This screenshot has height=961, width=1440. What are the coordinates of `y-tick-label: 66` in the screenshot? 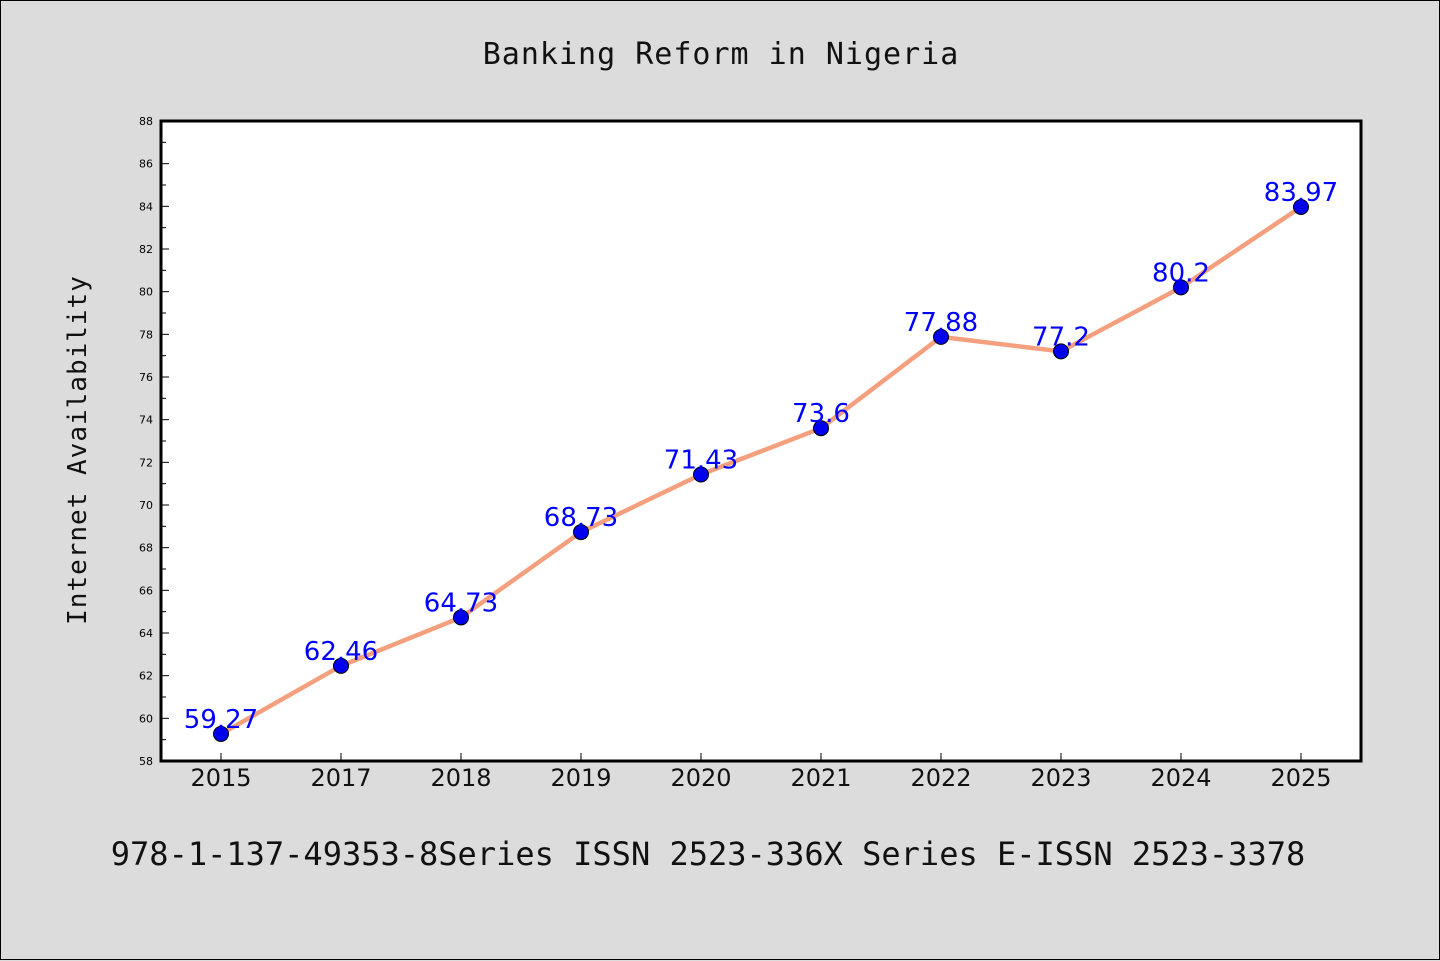 It's located at (146, 590).